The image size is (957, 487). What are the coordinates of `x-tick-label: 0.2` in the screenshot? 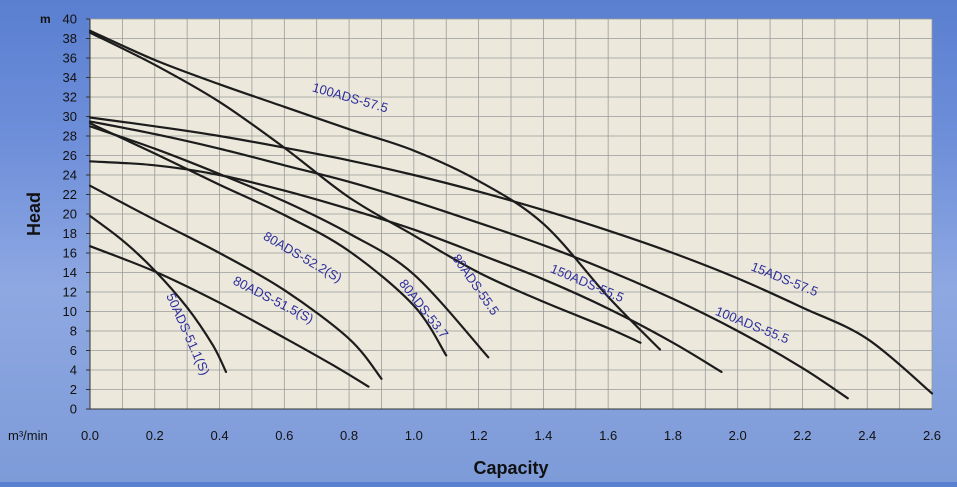 It's located at (155, 435).